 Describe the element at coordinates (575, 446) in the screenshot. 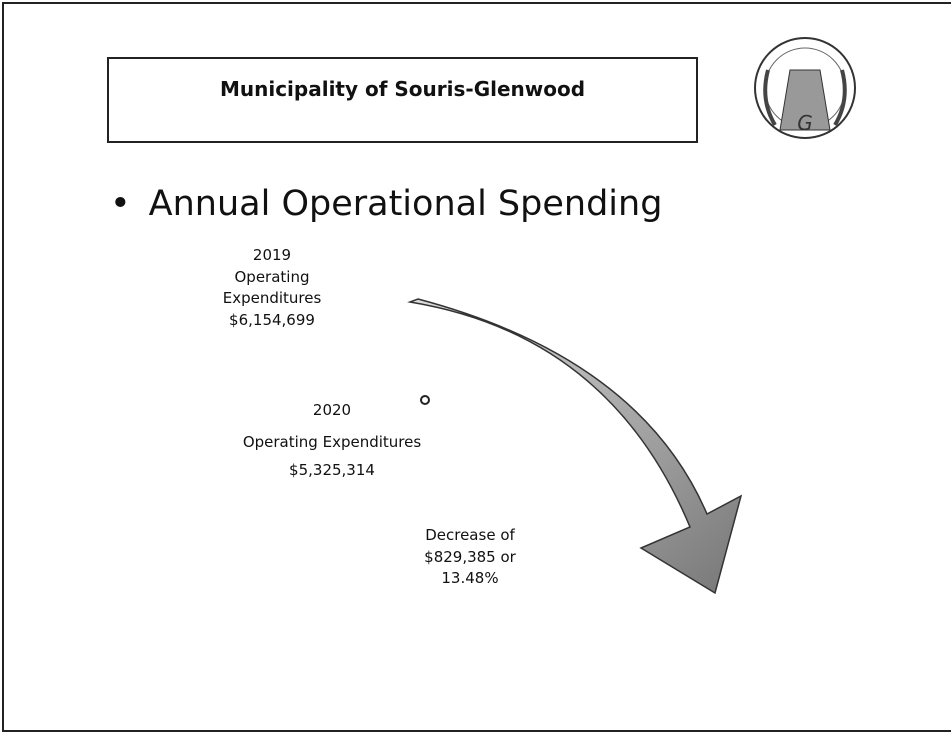

I see `arrow` at that location.